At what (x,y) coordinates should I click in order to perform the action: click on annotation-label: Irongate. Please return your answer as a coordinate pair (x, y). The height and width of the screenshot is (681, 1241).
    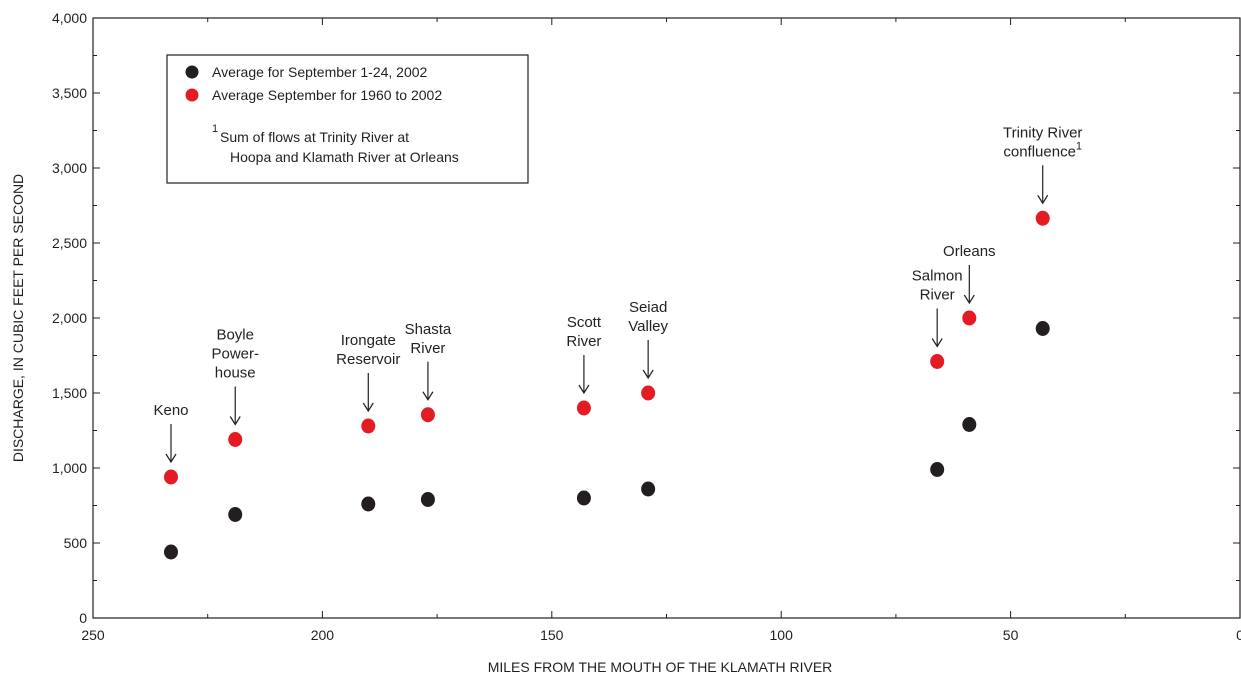
    Looking at the image, I should click on (368, 340).